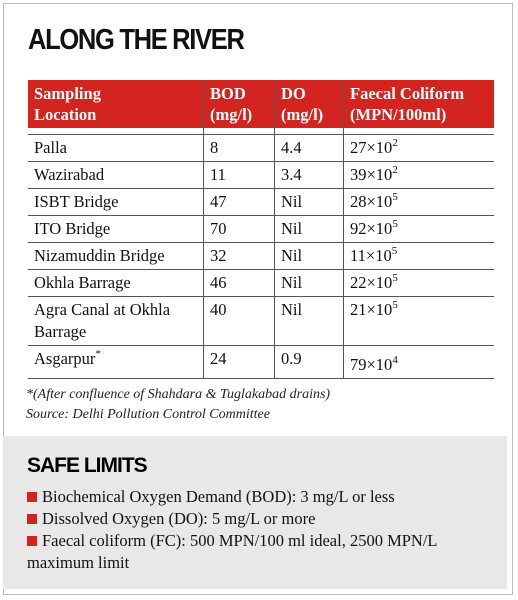  Describe the element at coordinates (418, 202) in the screenshot. I see `fc-cell: 28×105` at that location.